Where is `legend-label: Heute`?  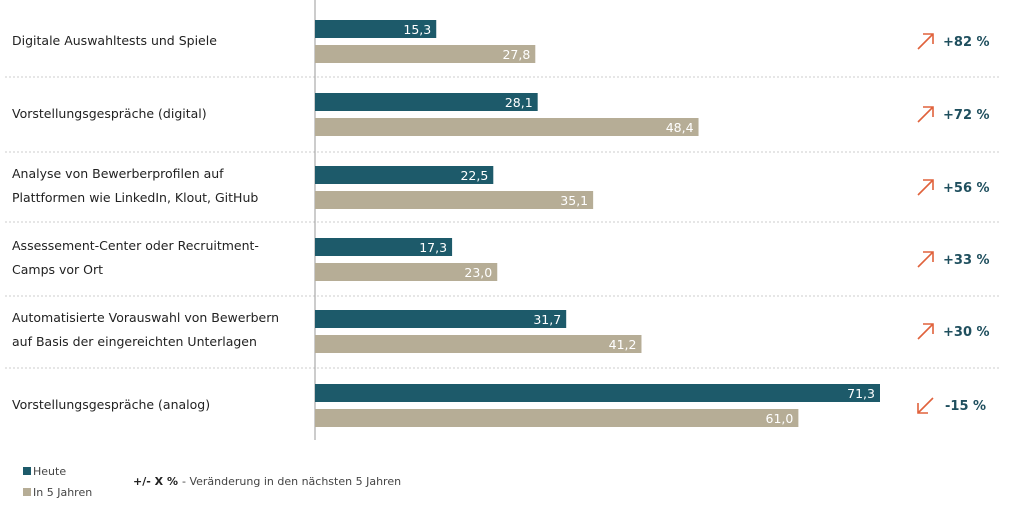
legend-label: Heute is located at coordinates (49, 471).